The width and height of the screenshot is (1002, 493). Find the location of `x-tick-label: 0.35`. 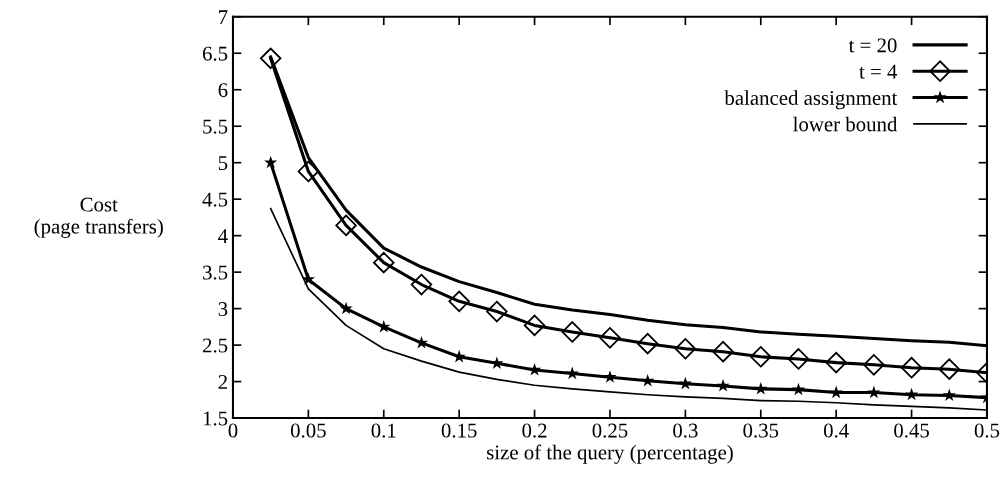

x-tick-label: 0.35 is located at coordinates (761, 430).